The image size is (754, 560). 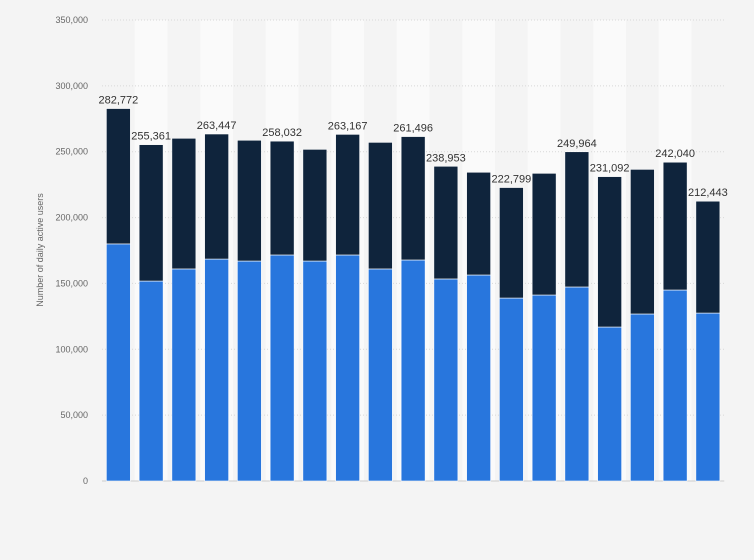 What do you see at coordinates (71, 152) in the screenshot?
I see `y-tick-label: 250,000` at bounding box center [71, 152].